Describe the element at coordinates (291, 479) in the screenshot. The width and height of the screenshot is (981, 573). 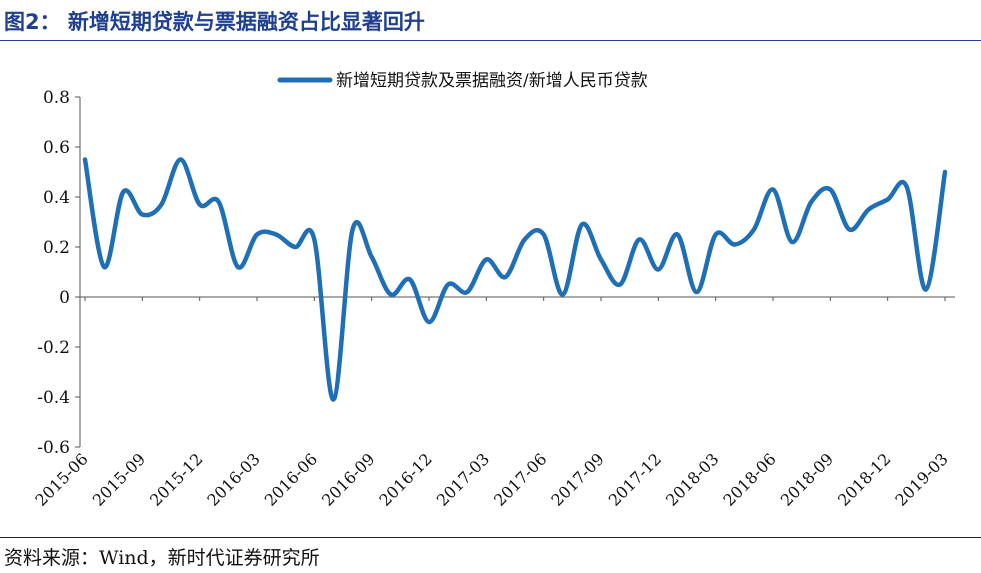
I see `x-tick-label: 2016-06` at that location.